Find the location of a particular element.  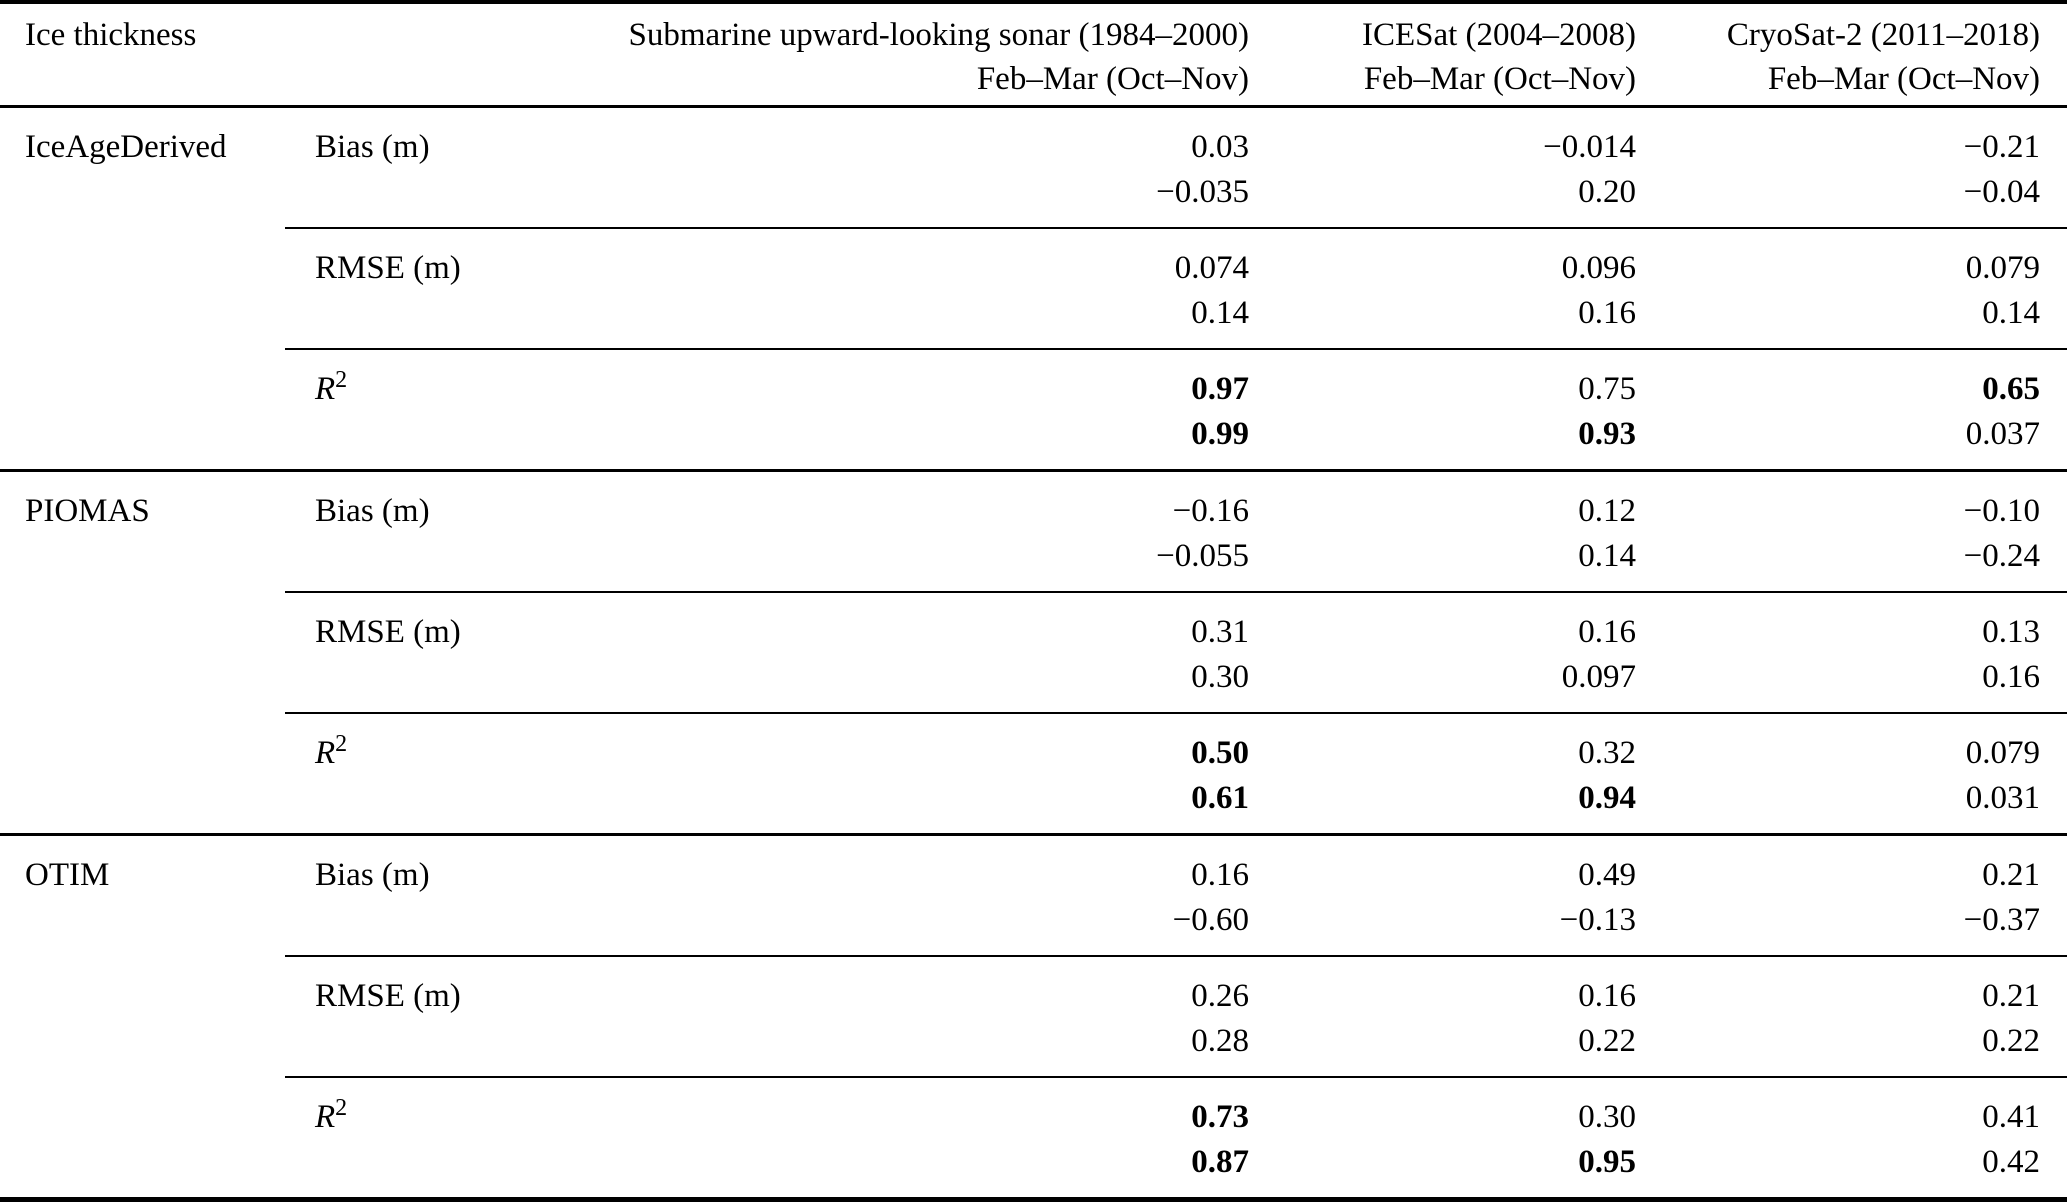

value-oct-nov: 0.031 is located at coordinates (2003, 798).